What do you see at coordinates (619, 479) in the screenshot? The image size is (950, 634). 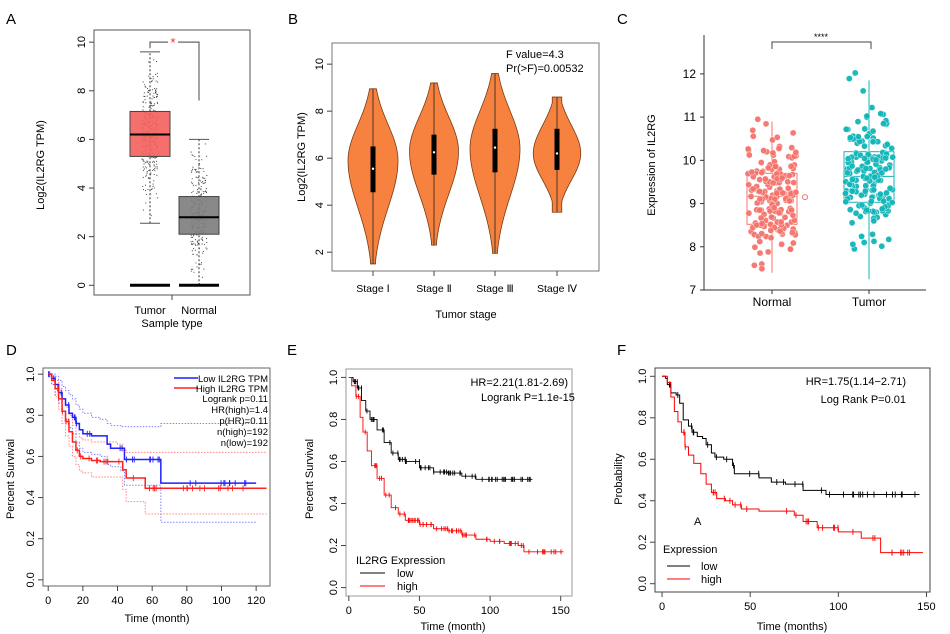 I see `y-axis-title: Probability` at bounding box center [619, 479].